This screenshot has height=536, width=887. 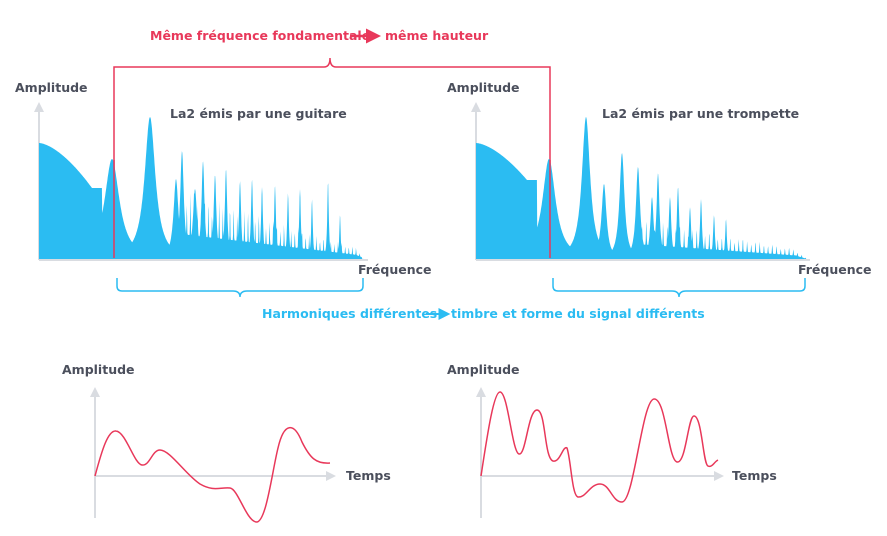 What do you see at coordinates (368, 475) in the screenshot?
I see `signal-guitar-x-label: Temps` at bounding box center [368, 475].